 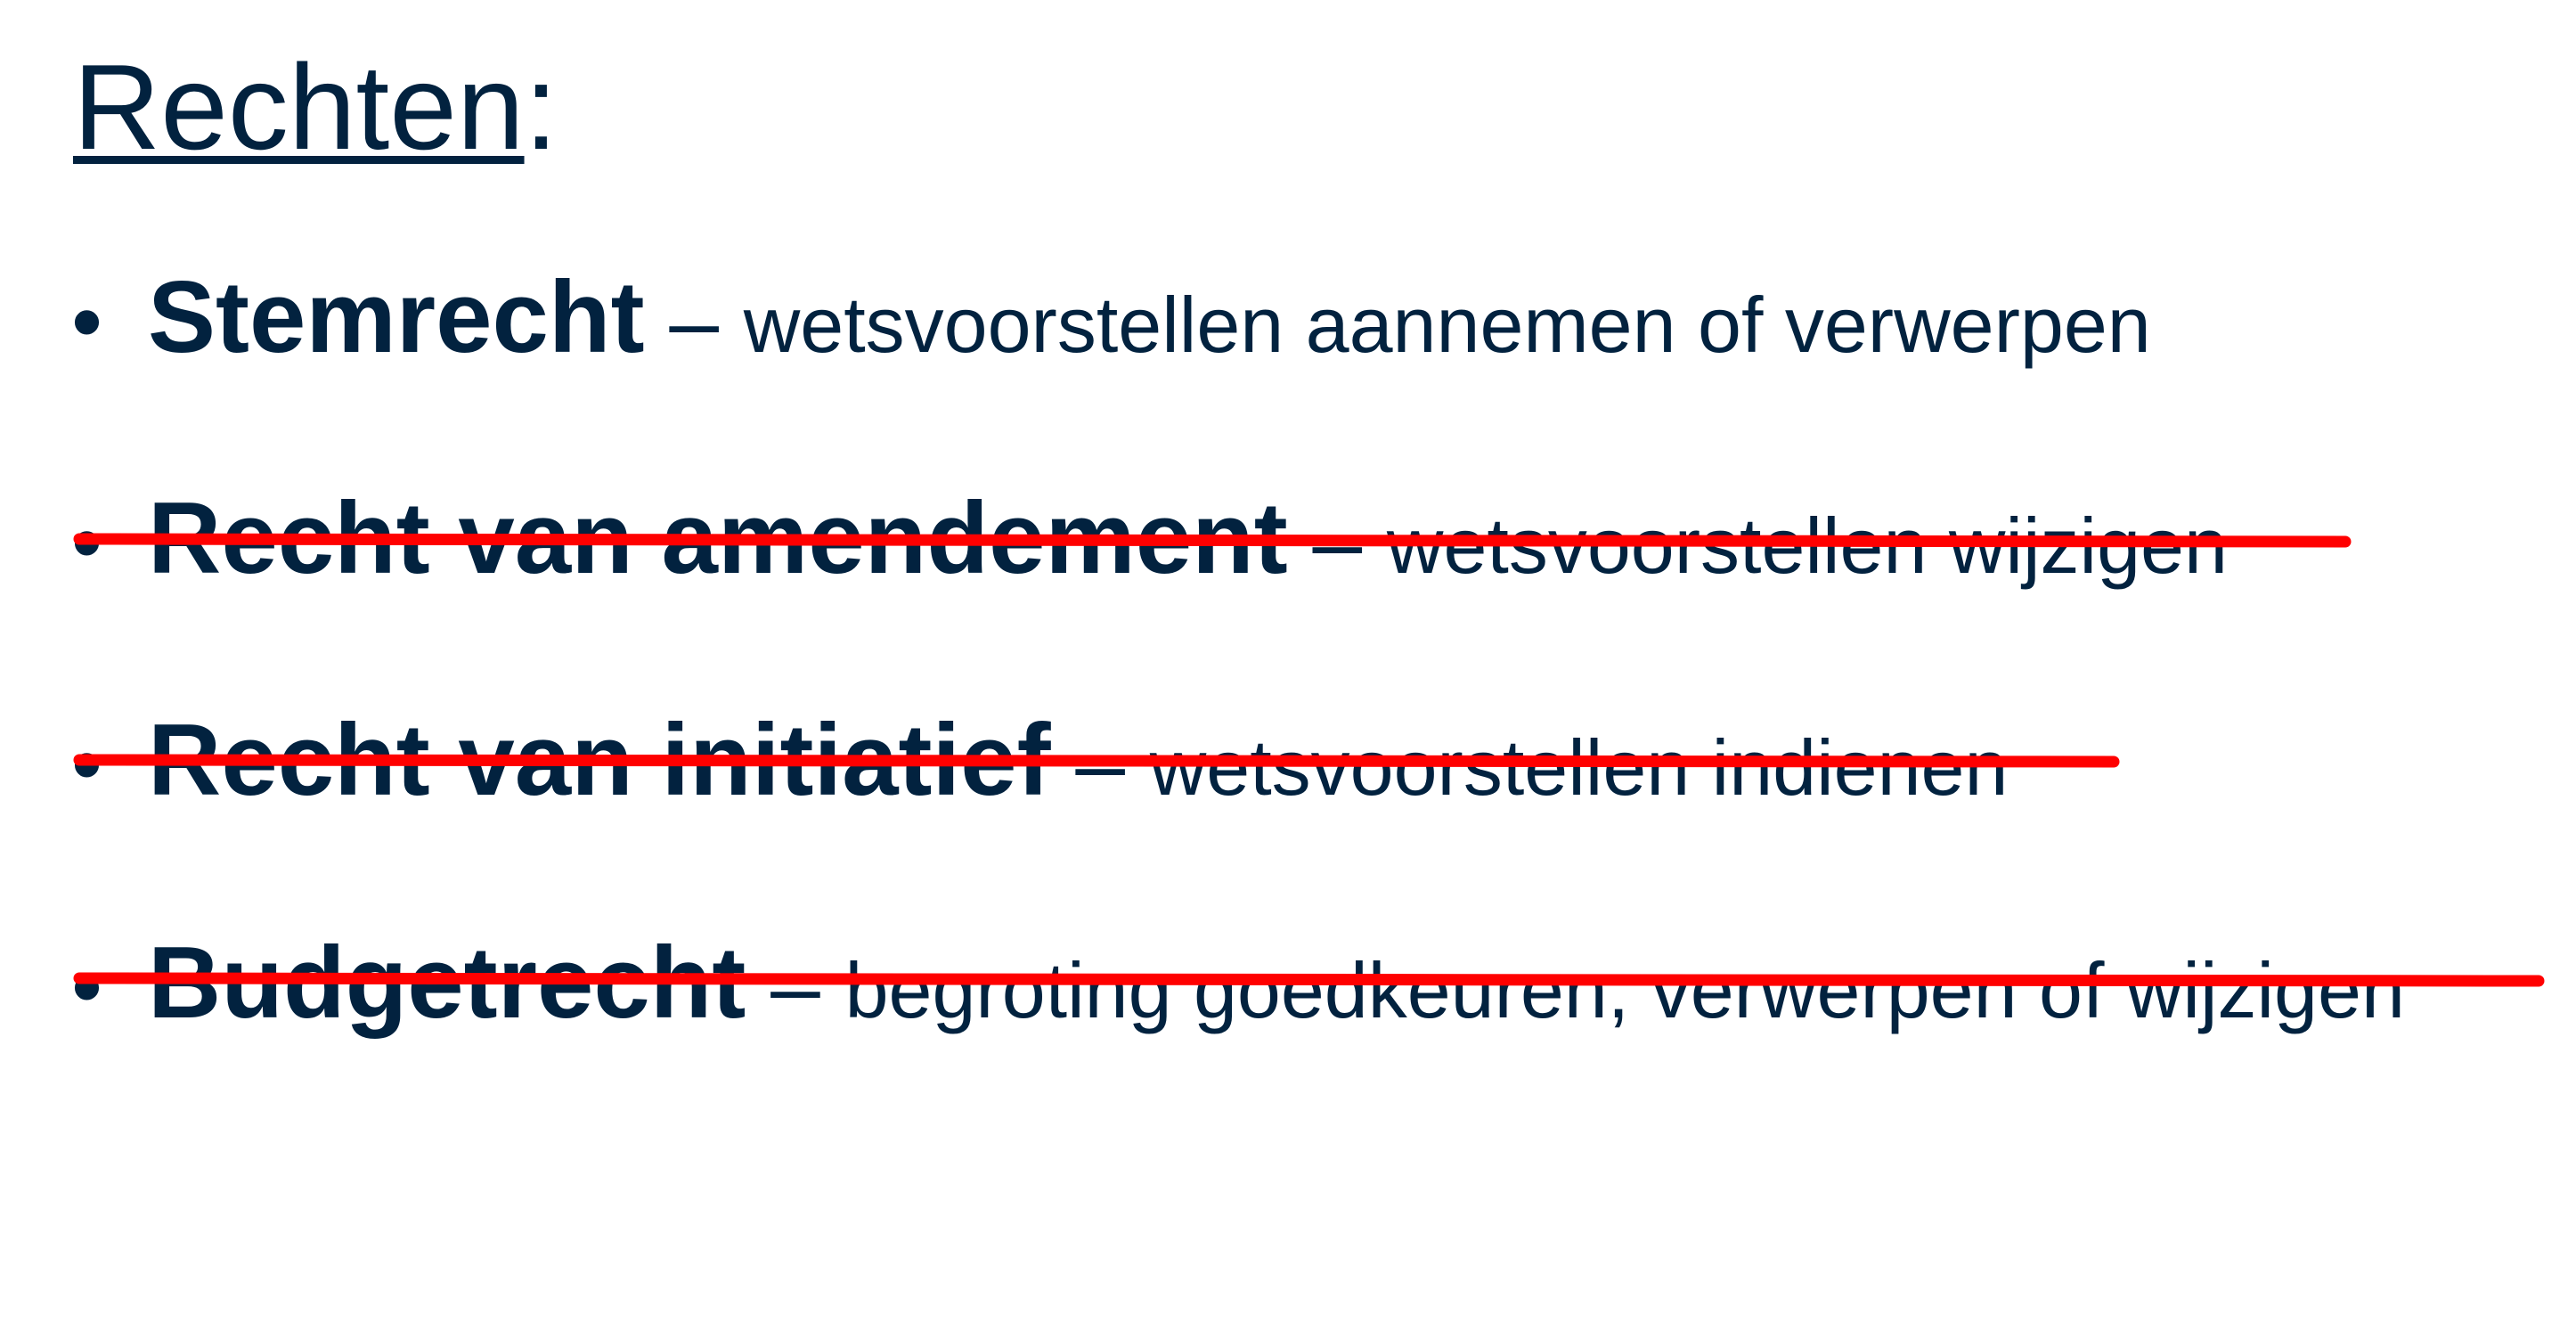 I want to click on strike-line-amendement, so click(x=1212, y=540).